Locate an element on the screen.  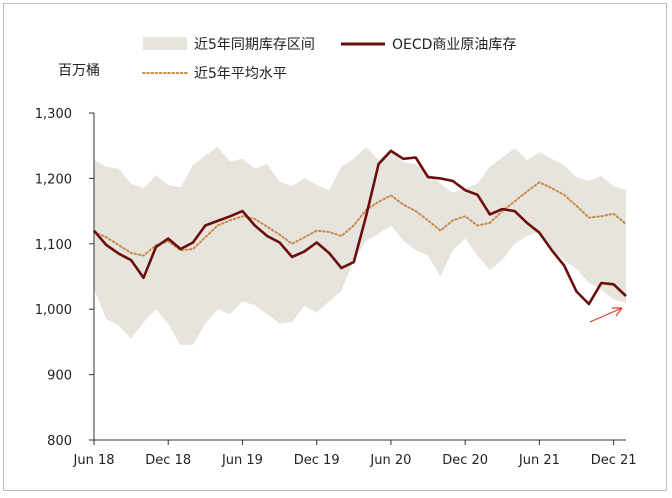
x-tick-label: Jun 20 is located at coordinates (390, 460).